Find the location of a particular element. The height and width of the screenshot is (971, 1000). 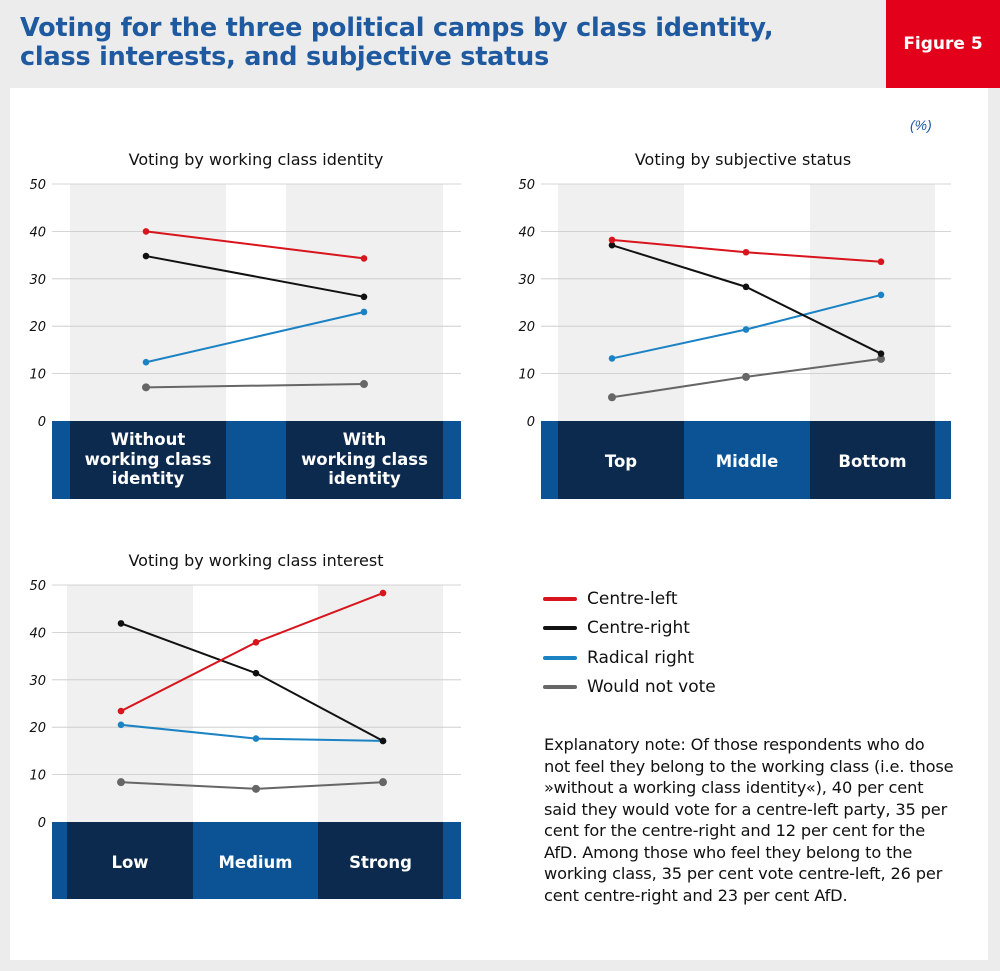

x-category-label: Without is located at coordinates (148, 439).